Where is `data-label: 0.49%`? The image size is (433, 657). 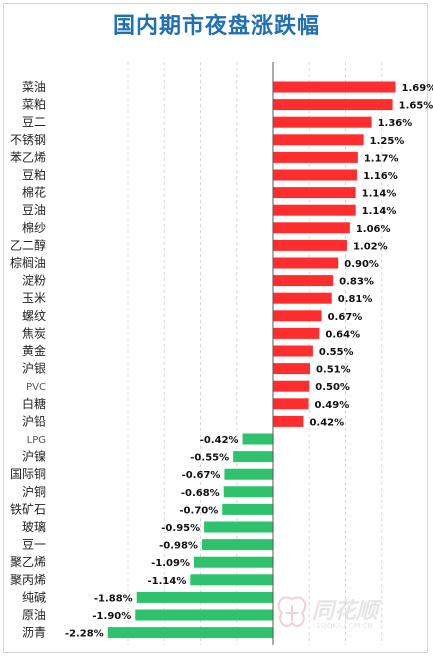
data-label: 0.49% is located at coordinates (332, 405).